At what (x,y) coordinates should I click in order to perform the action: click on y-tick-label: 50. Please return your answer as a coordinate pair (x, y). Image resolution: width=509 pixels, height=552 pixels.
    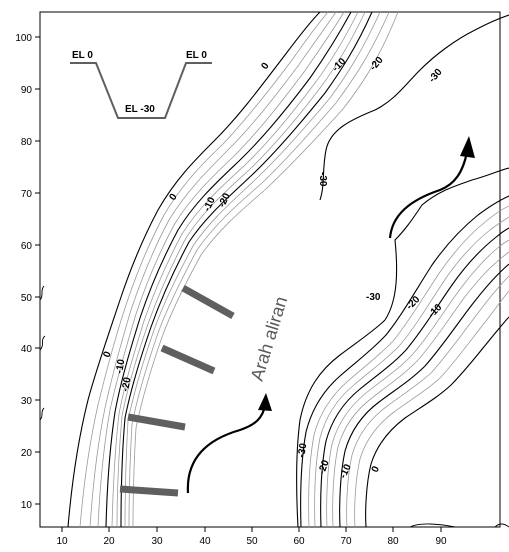
    Looking at the image, I should click on (27, 298).